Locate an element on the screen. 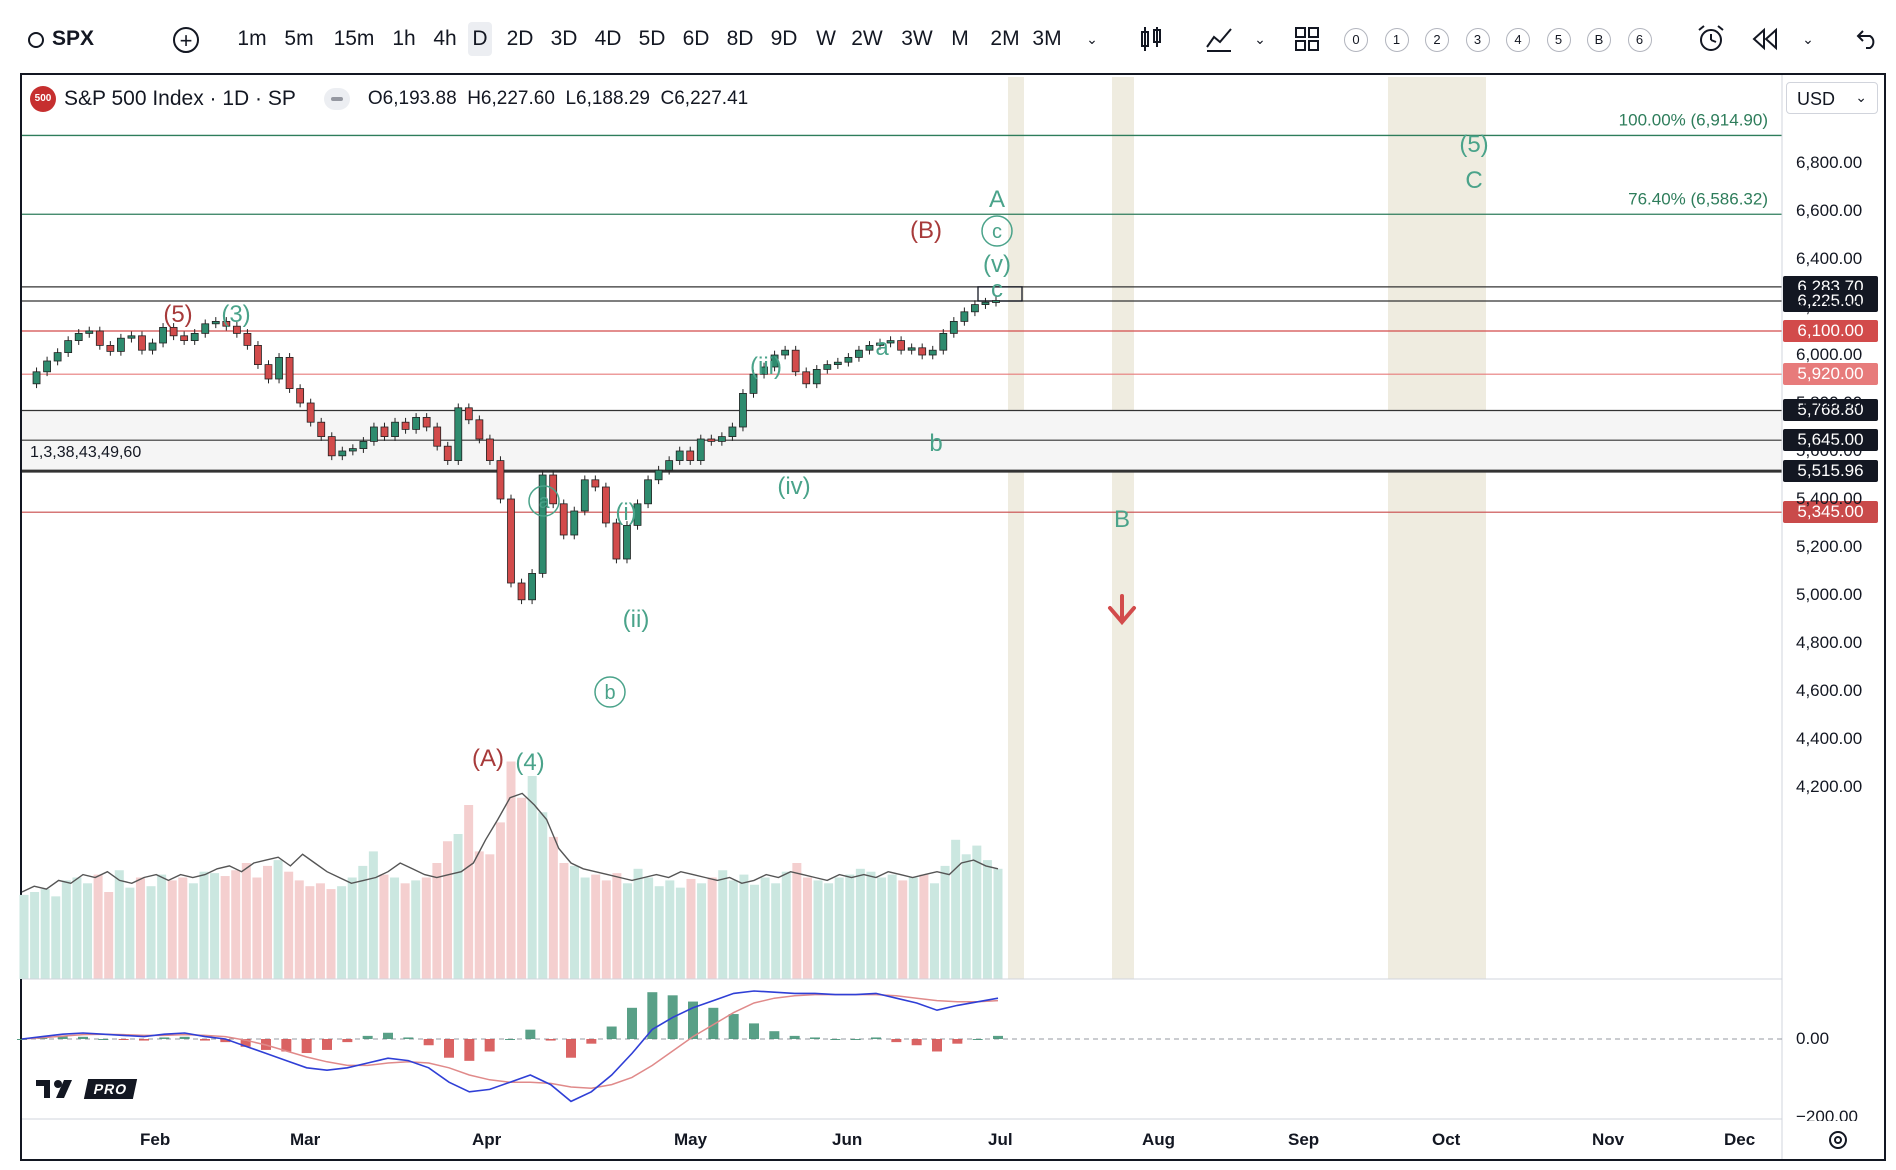  price-tag-6: 5,515.96 is located at coordinates (1830, 471).